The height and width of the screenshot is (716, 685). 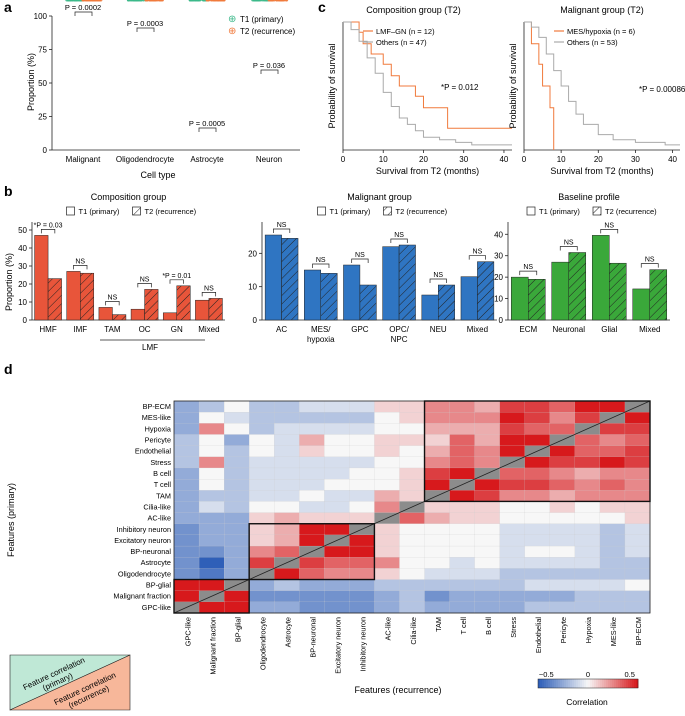 What do you see at coordinates (592, 42) in the screenshot?
I see `km-legend-label: Others (n = 53)` at bounding box center [592, 42].